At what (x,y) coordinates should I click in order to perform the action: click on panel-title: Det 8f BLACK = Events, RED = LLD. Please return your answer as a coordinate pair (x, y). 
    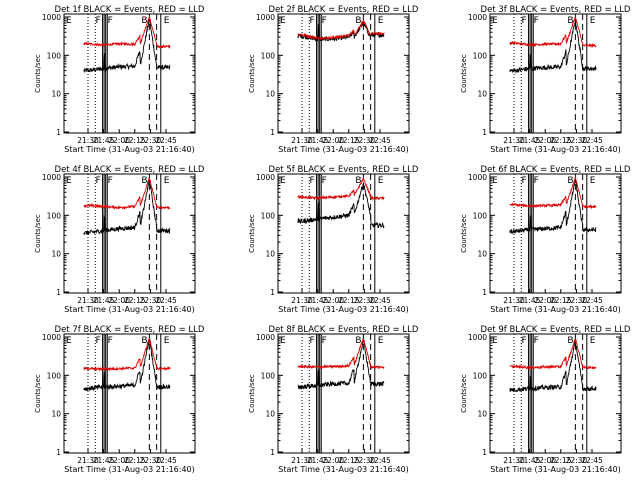
    Looking at the image, I should click on (344, 330).